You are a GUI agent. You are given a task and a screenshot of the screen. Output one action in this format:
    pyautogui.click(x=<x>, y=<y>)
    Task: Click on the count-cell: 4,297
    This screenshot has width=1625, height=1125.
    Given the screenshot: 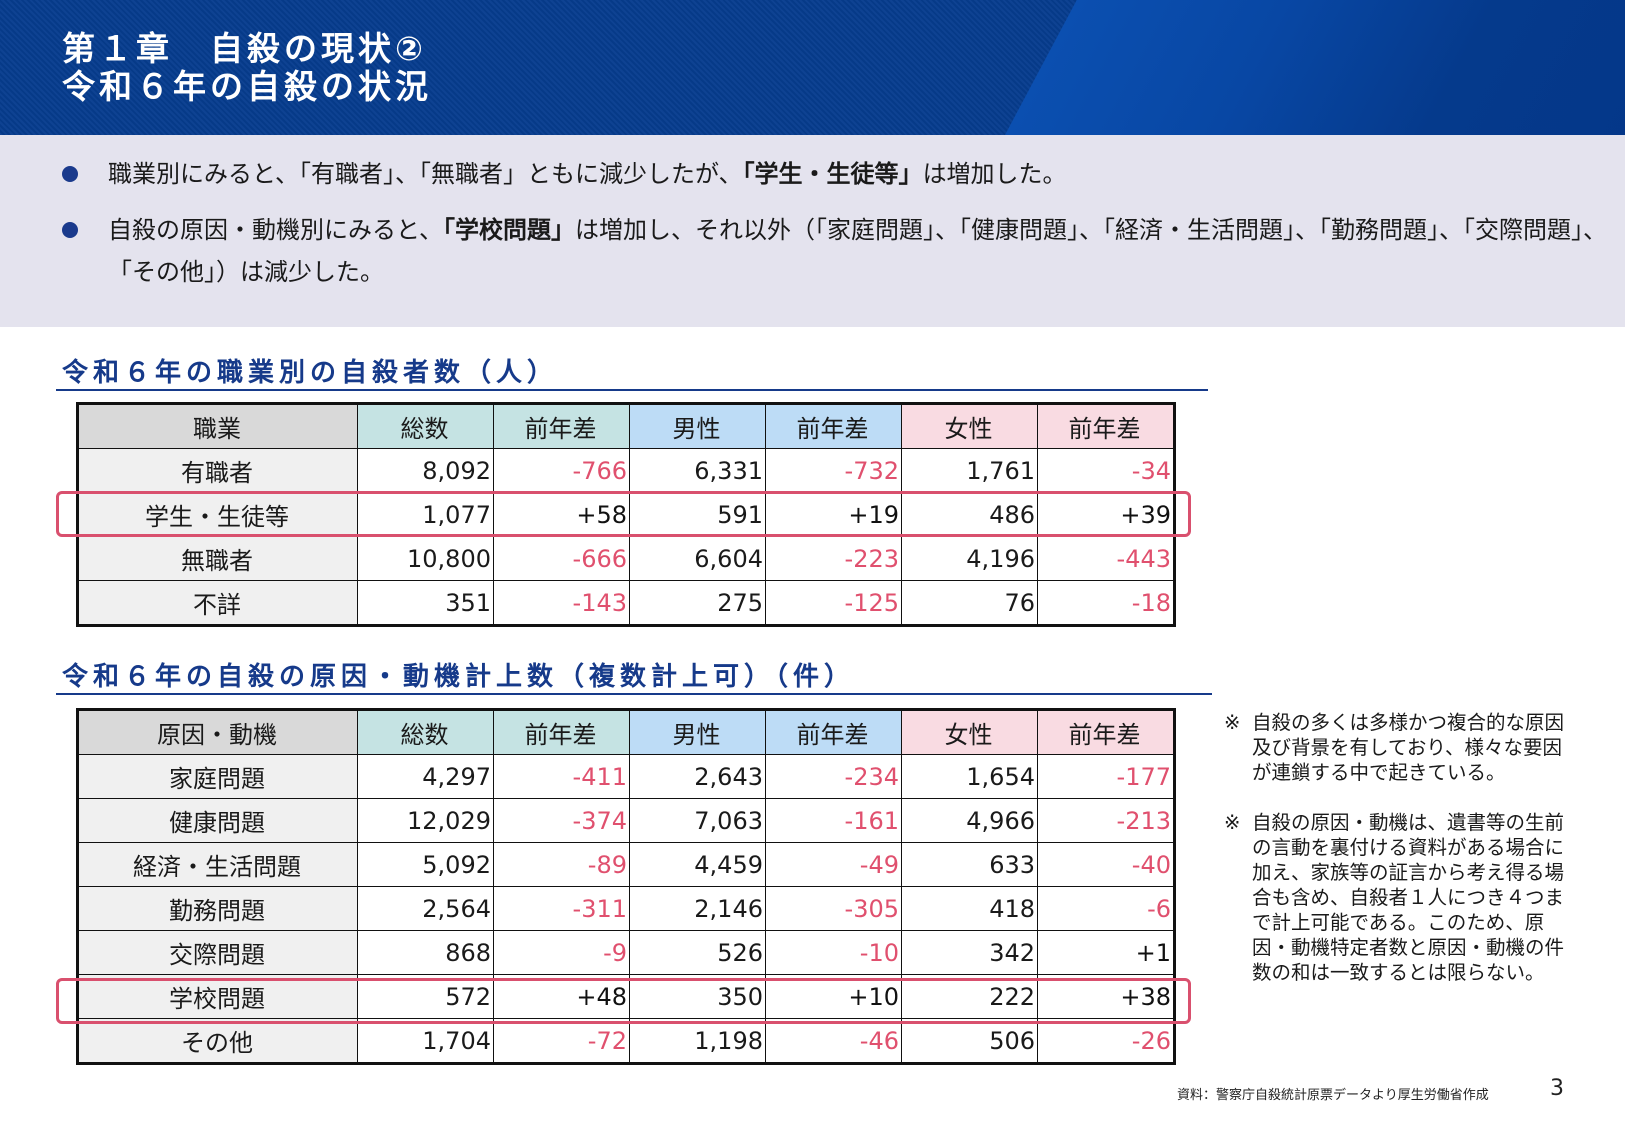 What is the action you would take?
    pyautogui.click(x=425, y=776)
    